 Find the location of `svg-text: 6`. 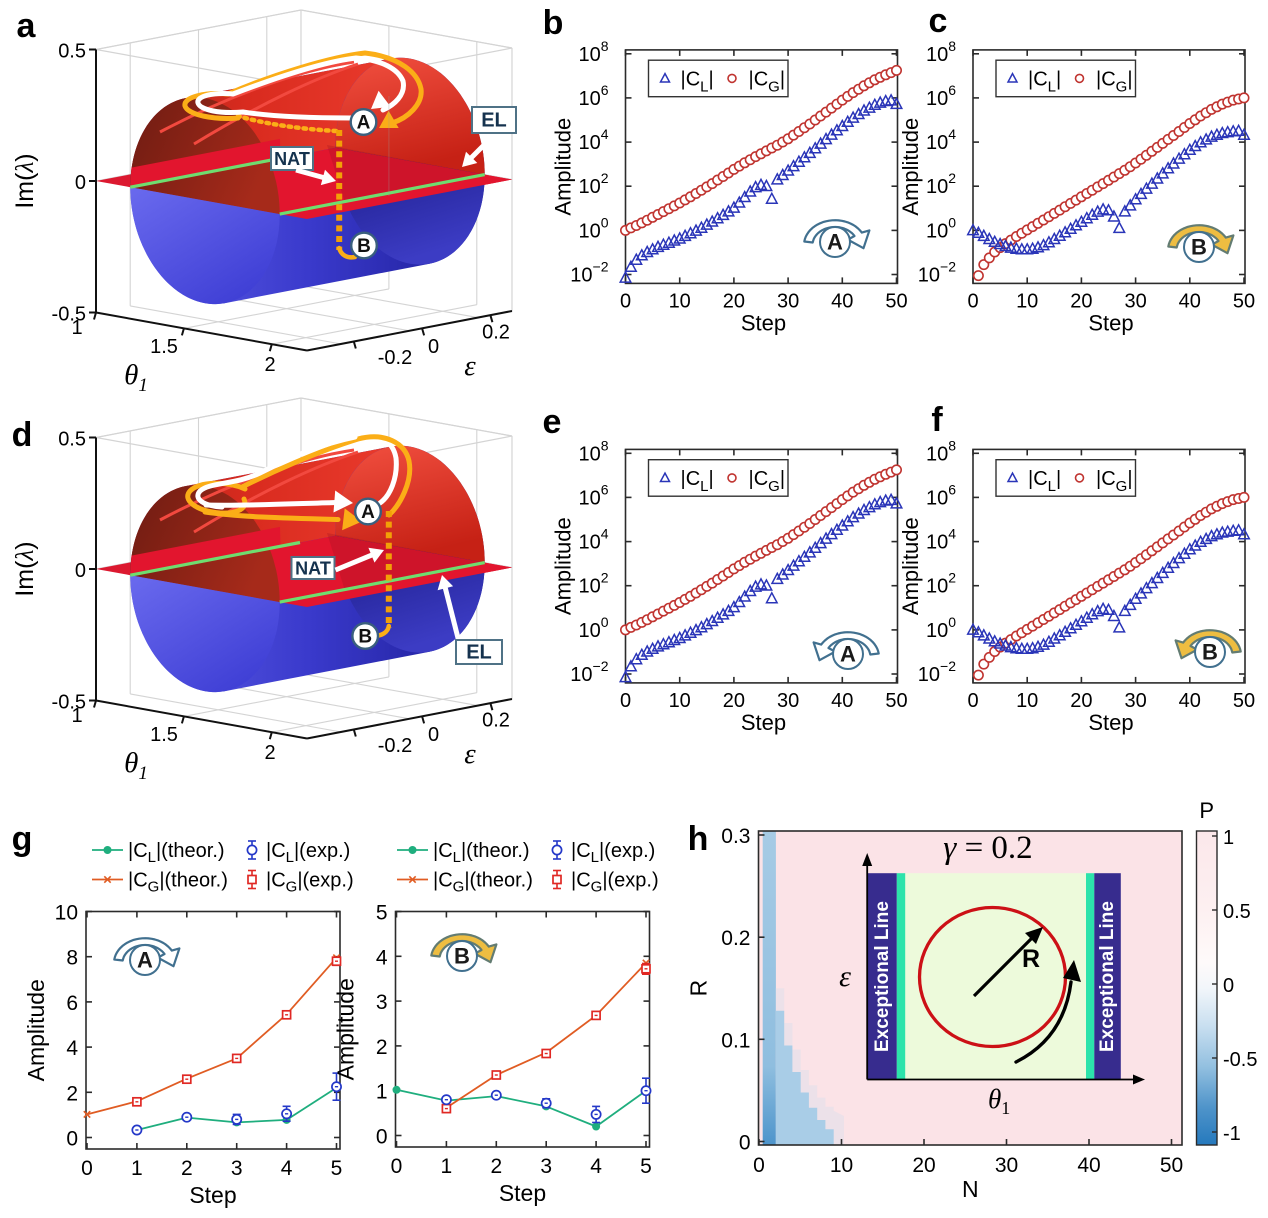

svg-text: 6 is located at coordinates (72, 1003).